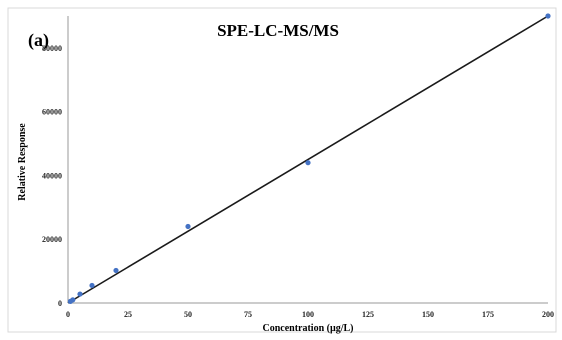 The height and width of the screenshot is (340, 562). I want to click on y-axis-label: Relative Response, so click(22, 162).